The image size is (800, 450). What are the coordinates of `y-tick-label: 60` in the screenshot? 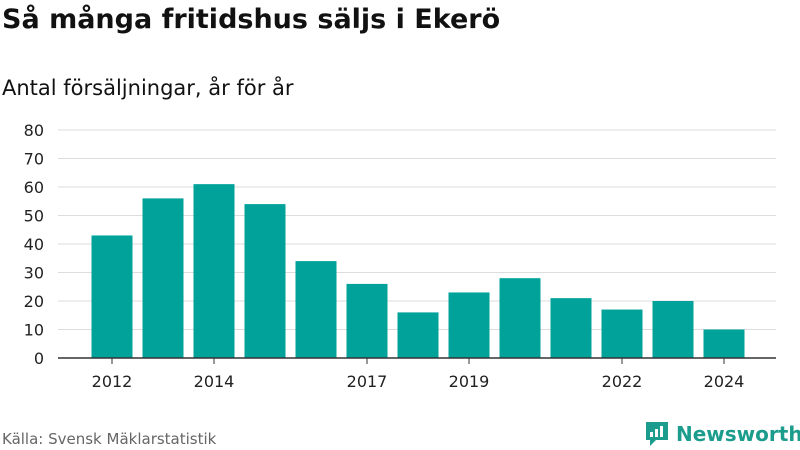 It's located at (34, 187).